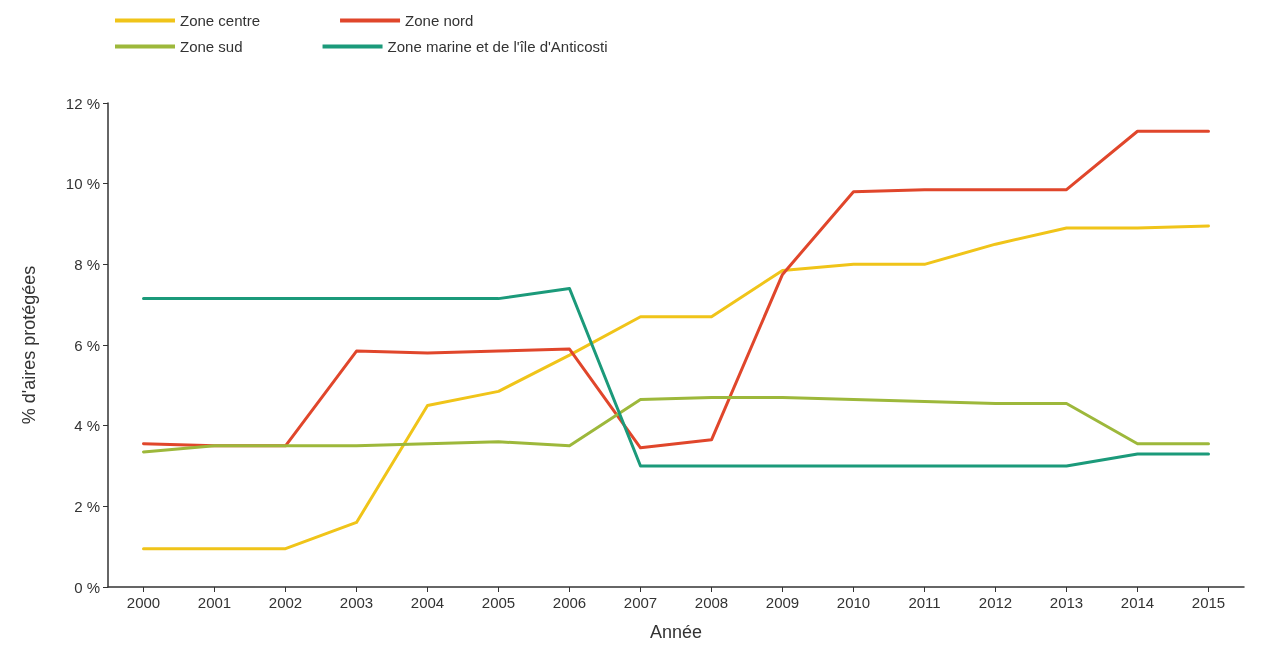  I want to click on y-tick-label: 0 %, so click(87, 587).